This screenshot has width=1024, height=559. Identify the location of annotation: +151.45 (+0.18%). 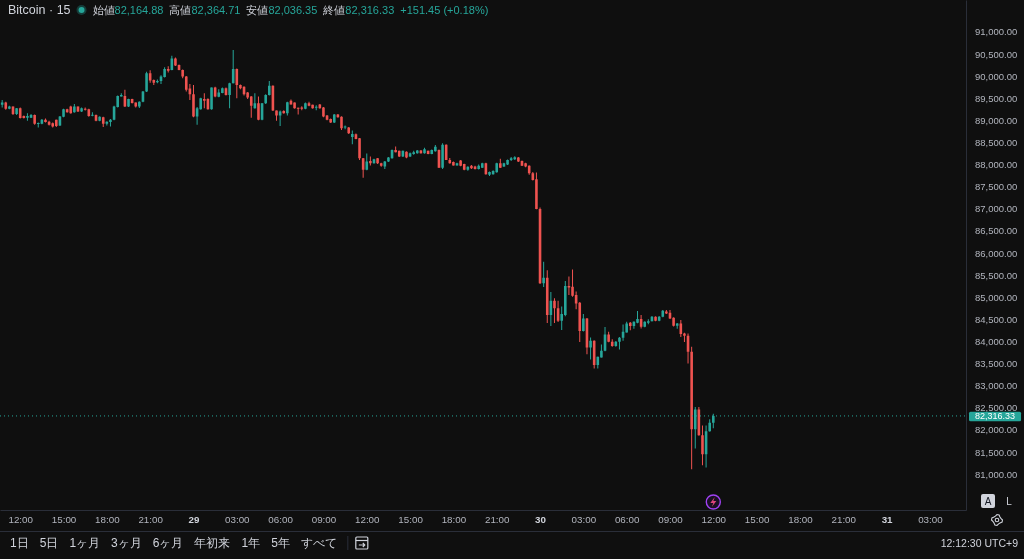
(444, 10).